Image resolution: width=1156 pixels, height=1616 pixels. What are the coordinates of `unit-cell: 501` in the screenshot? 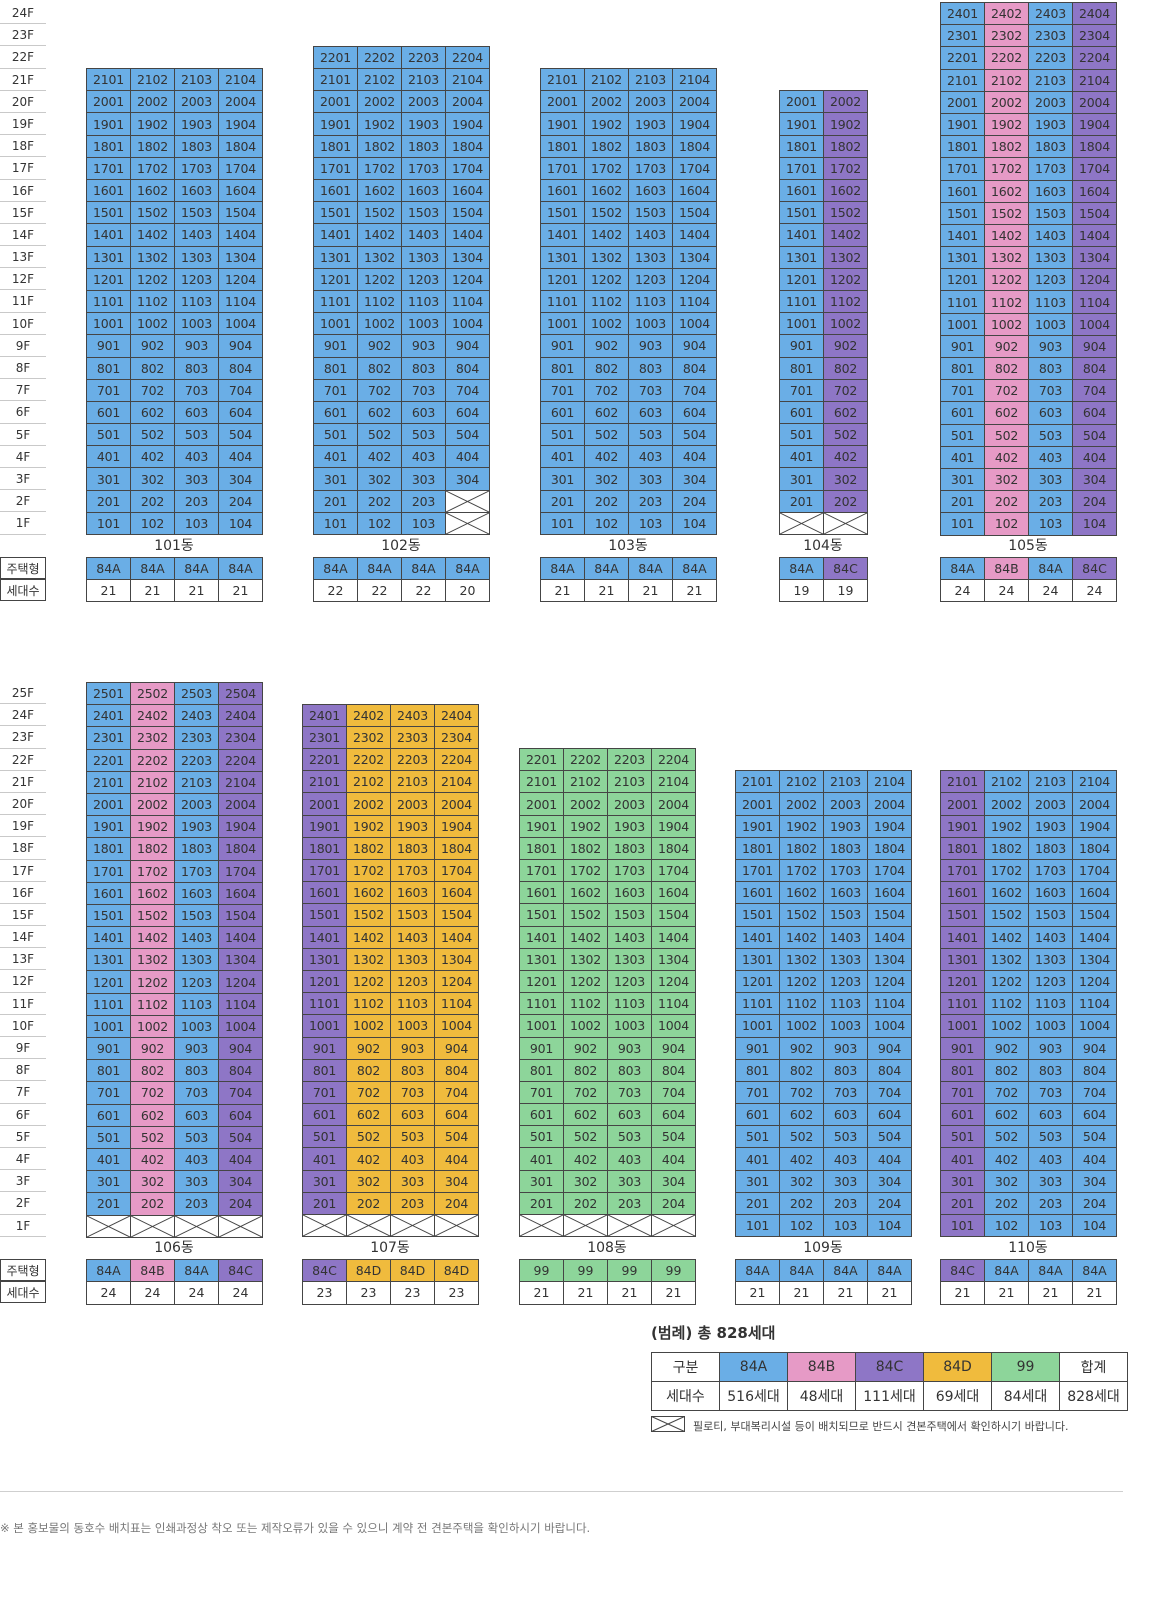 It's located at (108, 1137).